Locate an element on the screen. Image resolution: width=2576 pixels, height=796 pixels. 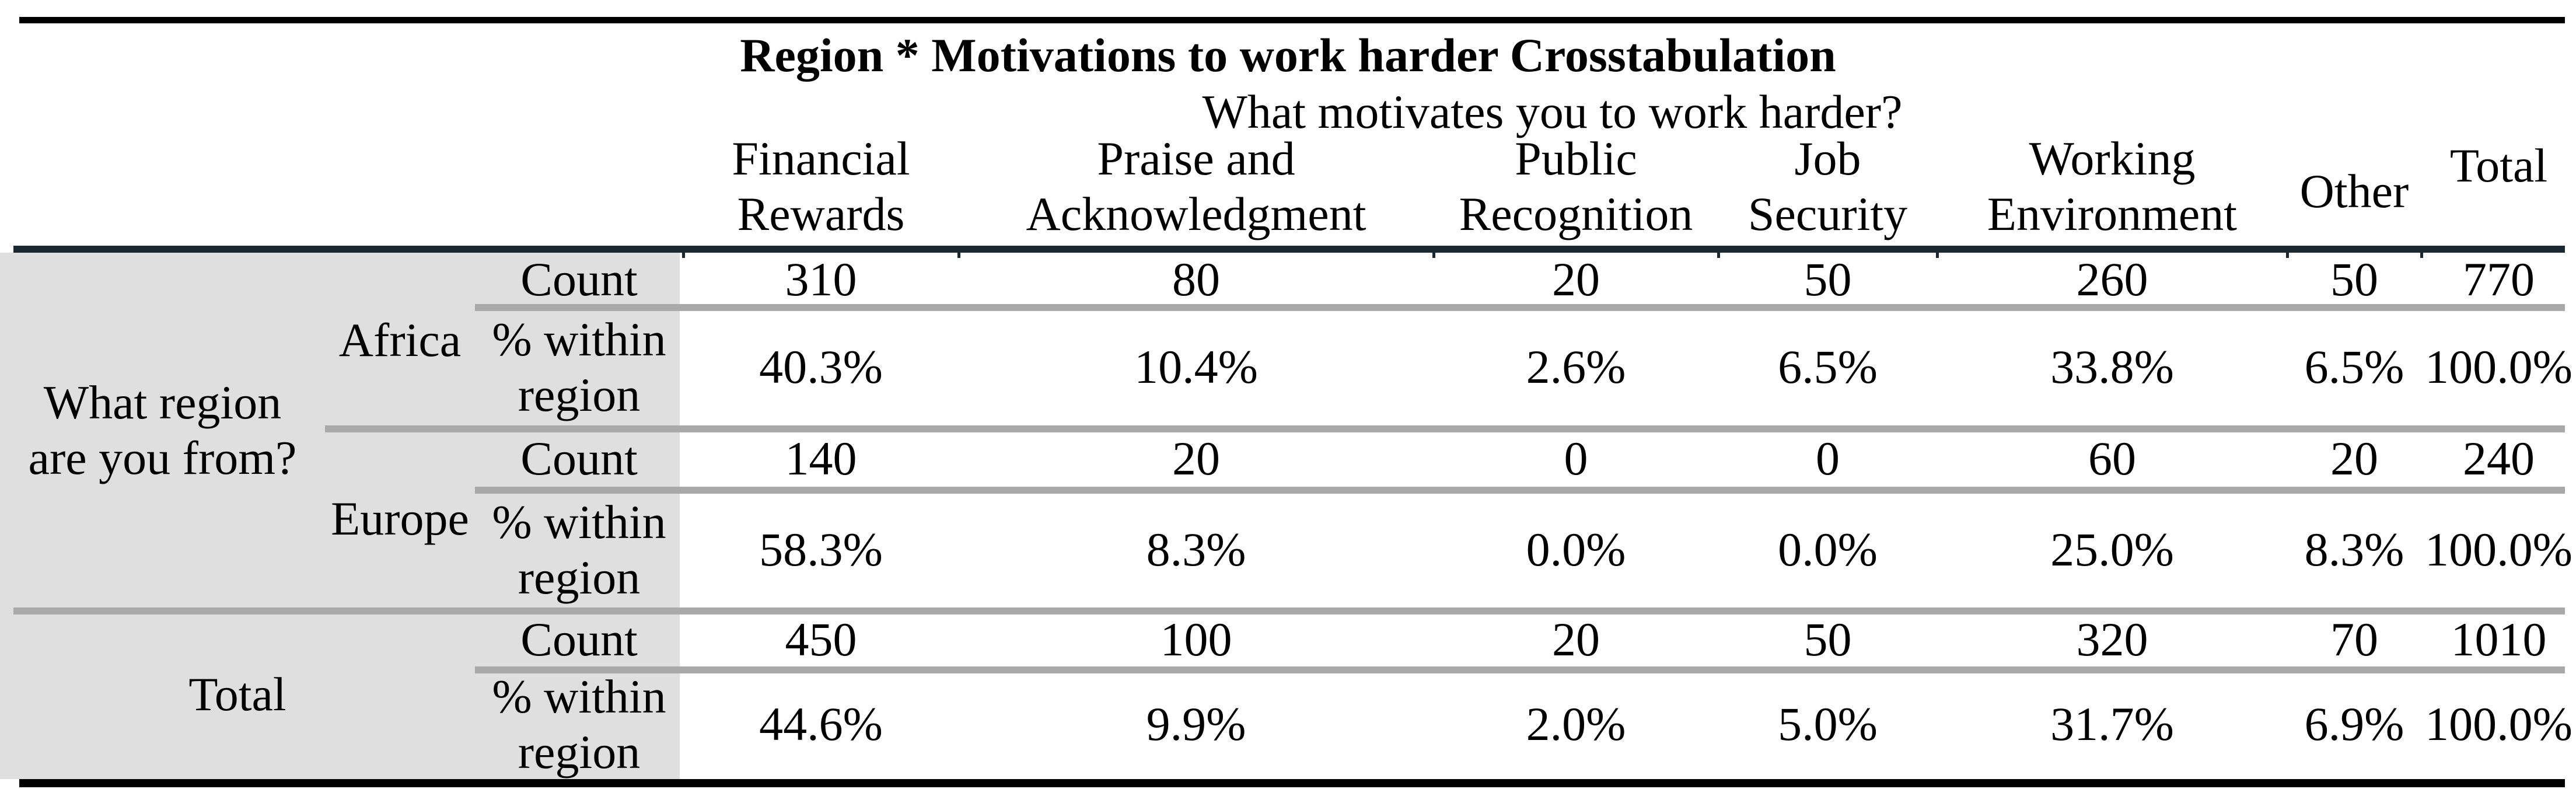
data-cell: 58.3% is located at coordinates (821, 549).